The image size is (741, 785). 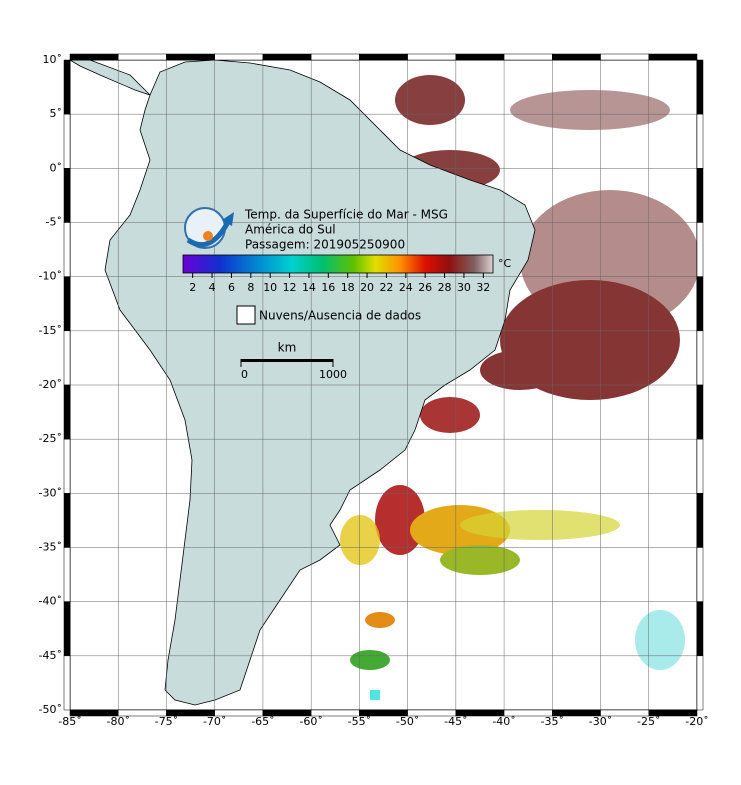 What do you see at coordinates (367, 287) in the screenshot?
I see `colorbar-tick-label: 20` at bounding box center [367, 287].